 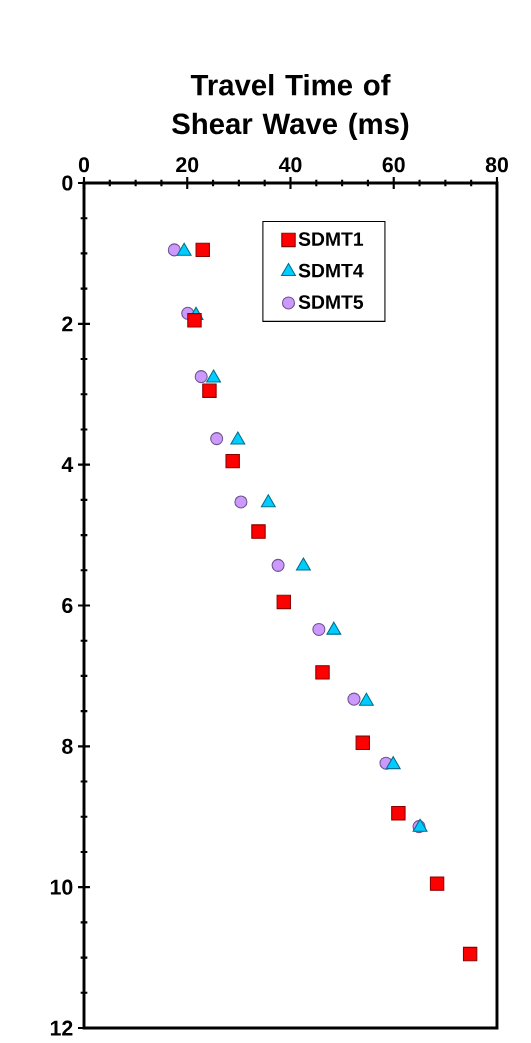 What do you see at coordinates (67, 183) in the screenshot?
I see `y-tick-label: 0` at bounding box center [67, 183].